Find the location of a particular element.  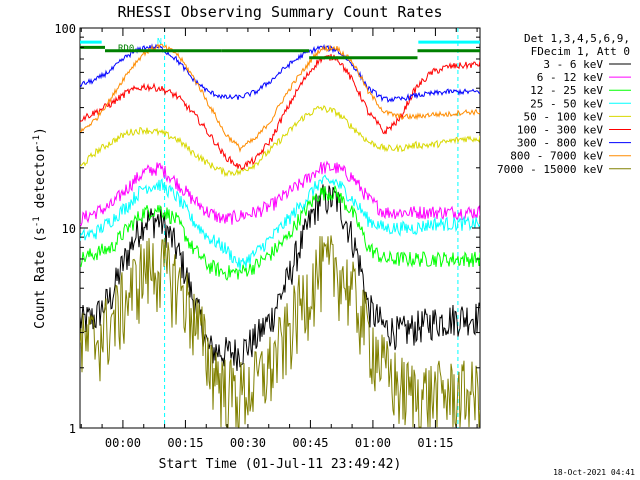

x-tick-label: 01:15 is located at coordinates (435, 443).